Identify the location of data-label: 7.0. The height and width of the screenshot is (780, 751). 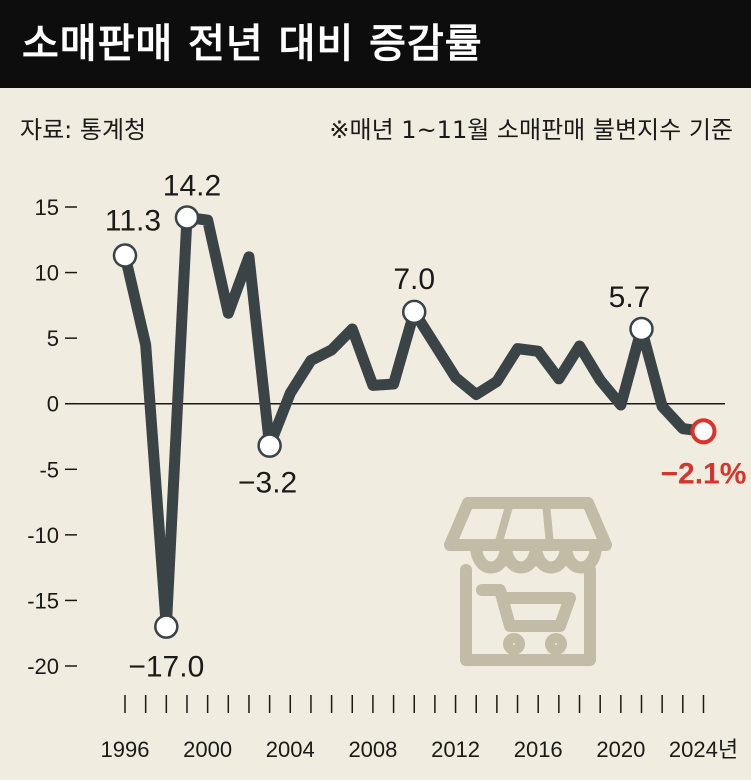
(414, 279).